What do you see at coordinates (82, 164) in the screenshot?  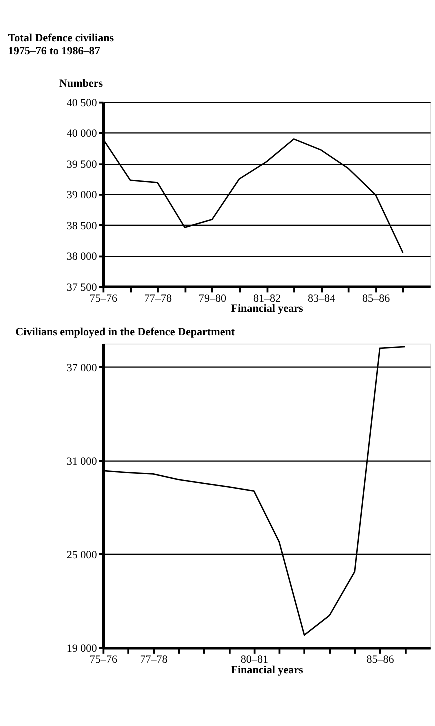 I see `y-tick-label: 39 500` at bounding box center [82, 164].